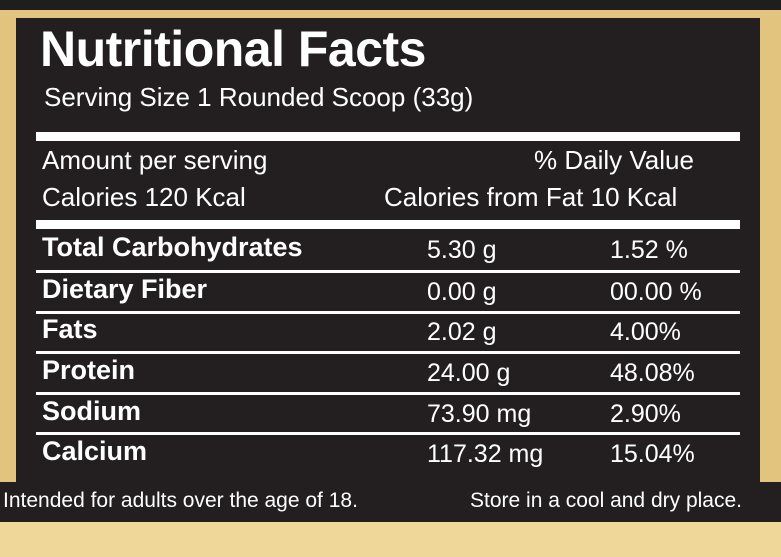  What do you see at coordinates (233, 49) in the screenshot?
I see `page-title: Nutritional Facts` at bounding box center [233, 49].